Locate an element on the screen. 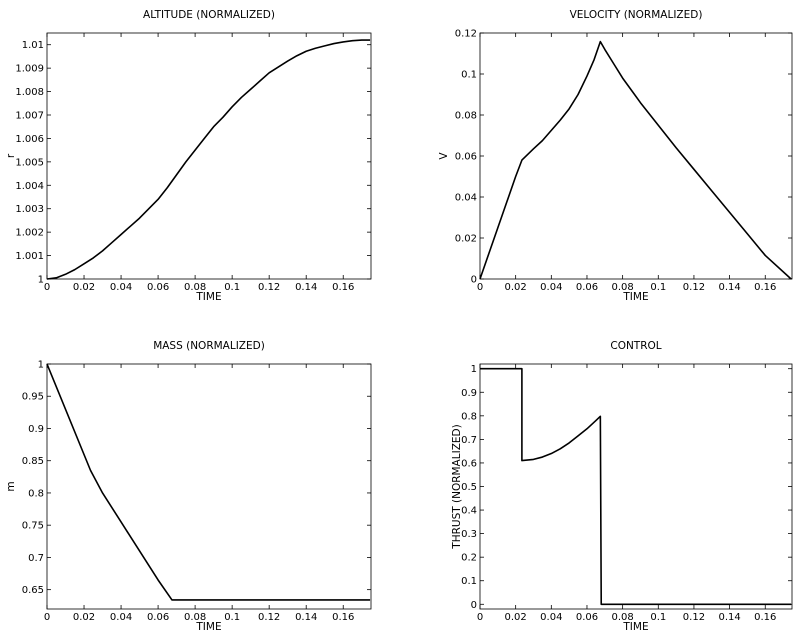  mass-x-tick-label: 0.16 is located at coordinates (343, 617).